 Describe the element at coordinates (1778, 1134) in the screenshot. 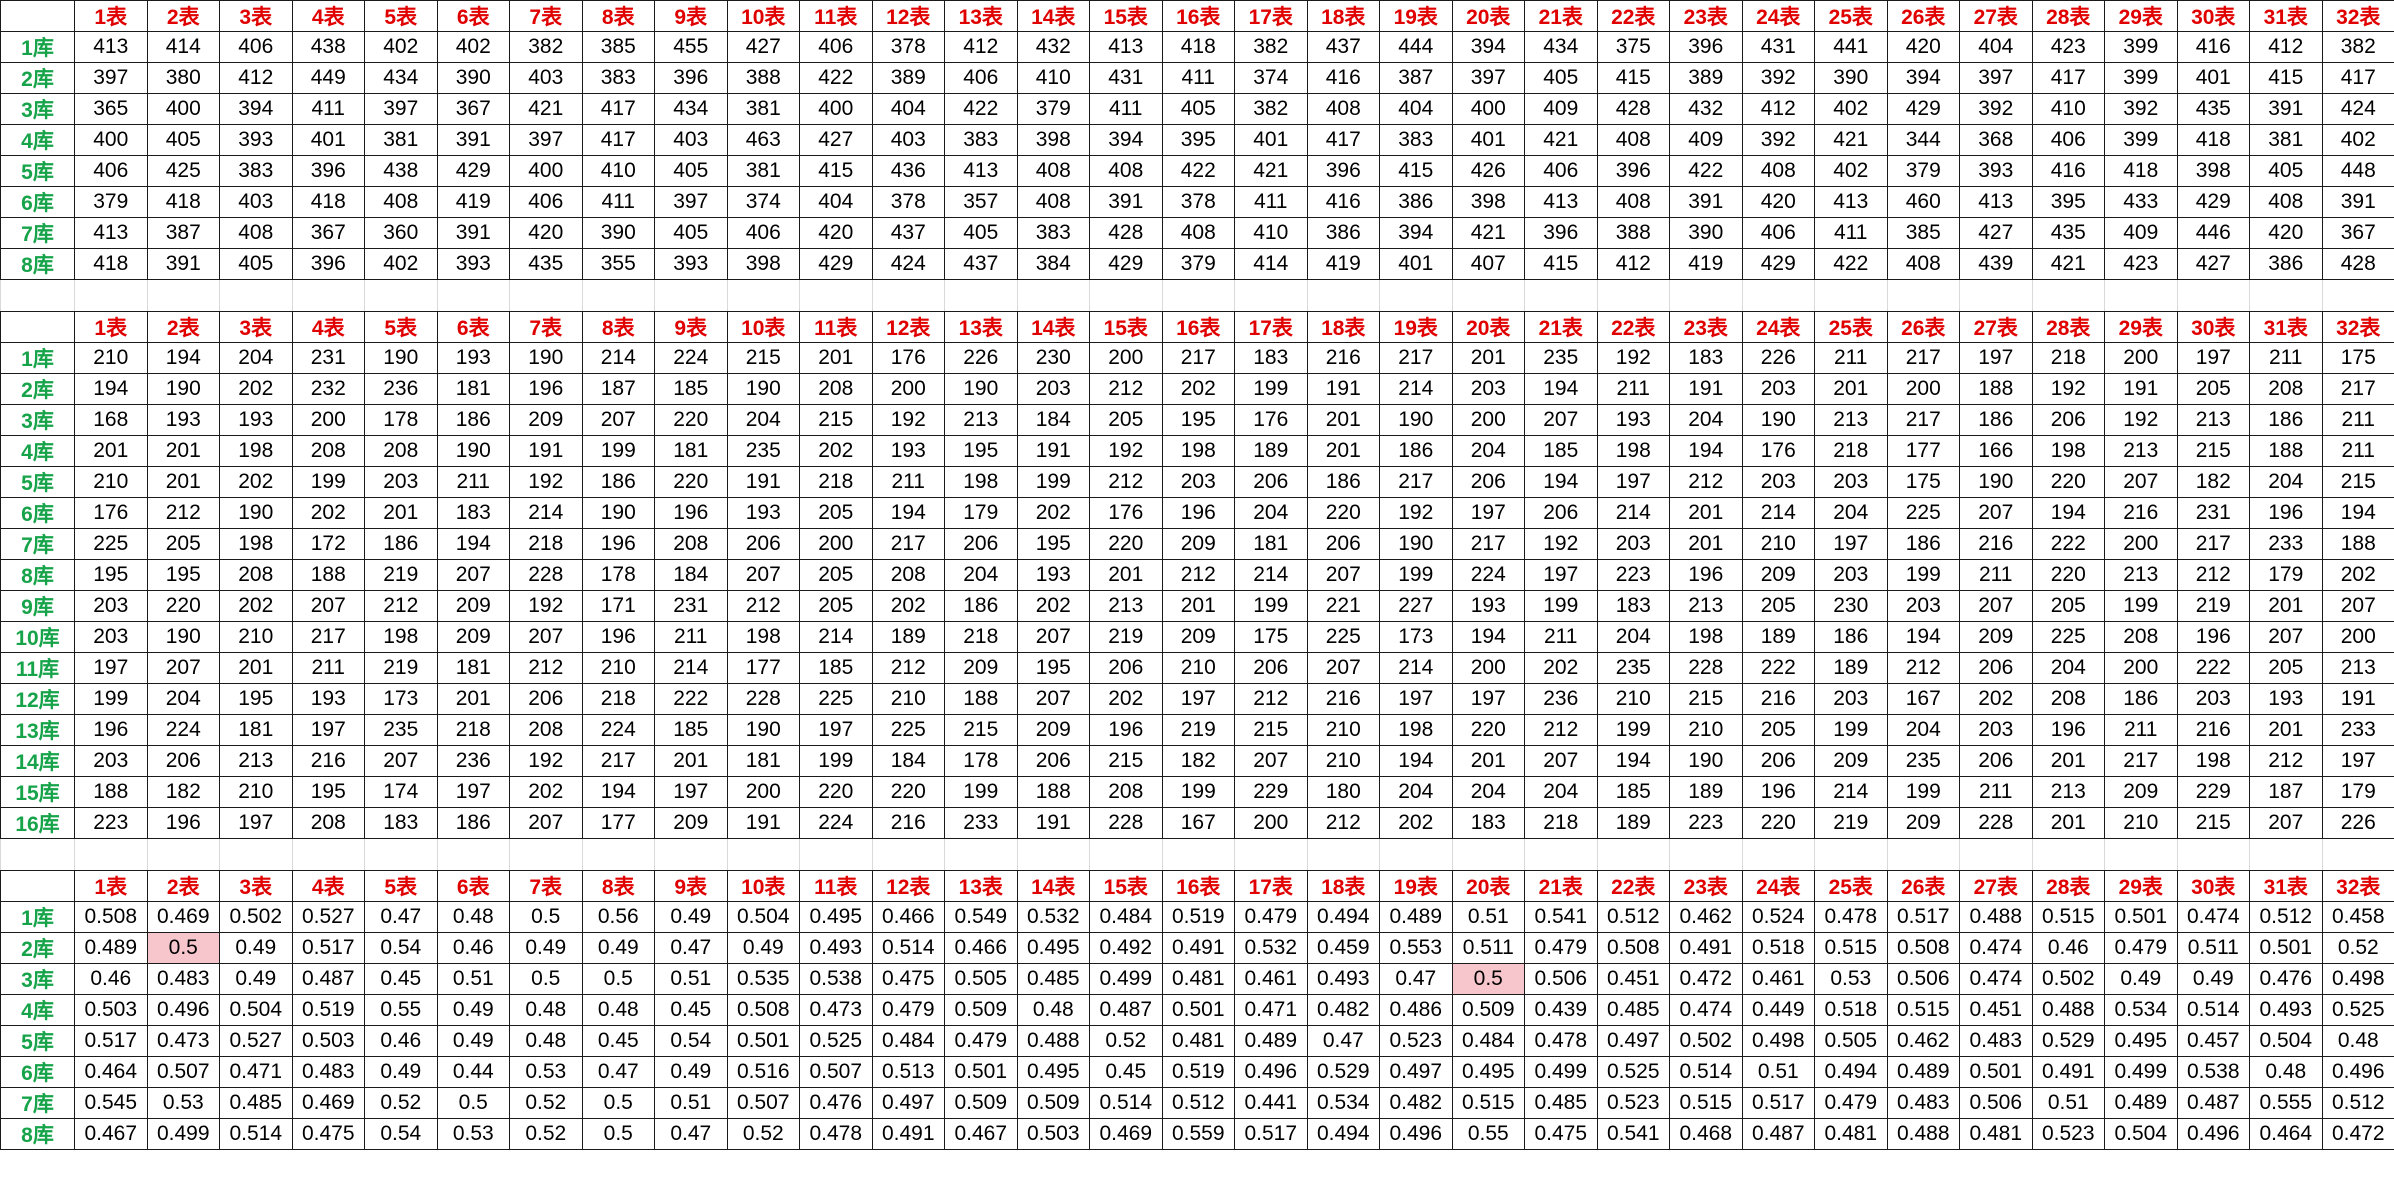

I see `data-cell: 0.487` at that location.